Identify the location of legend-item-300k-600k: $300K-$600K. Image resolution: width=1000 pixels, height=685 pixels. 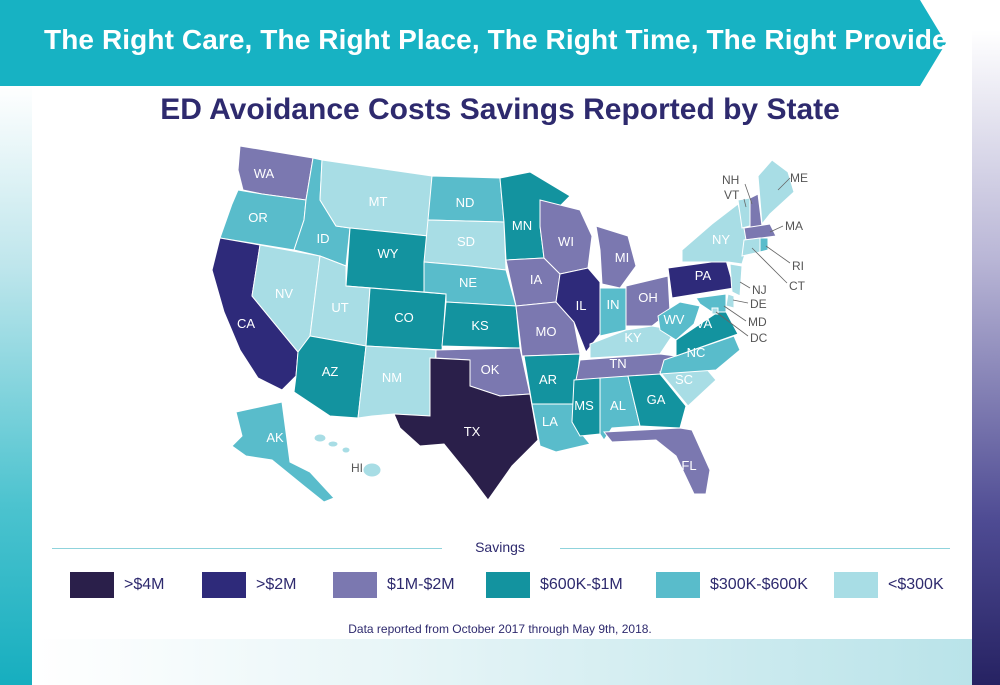
(732, 585).